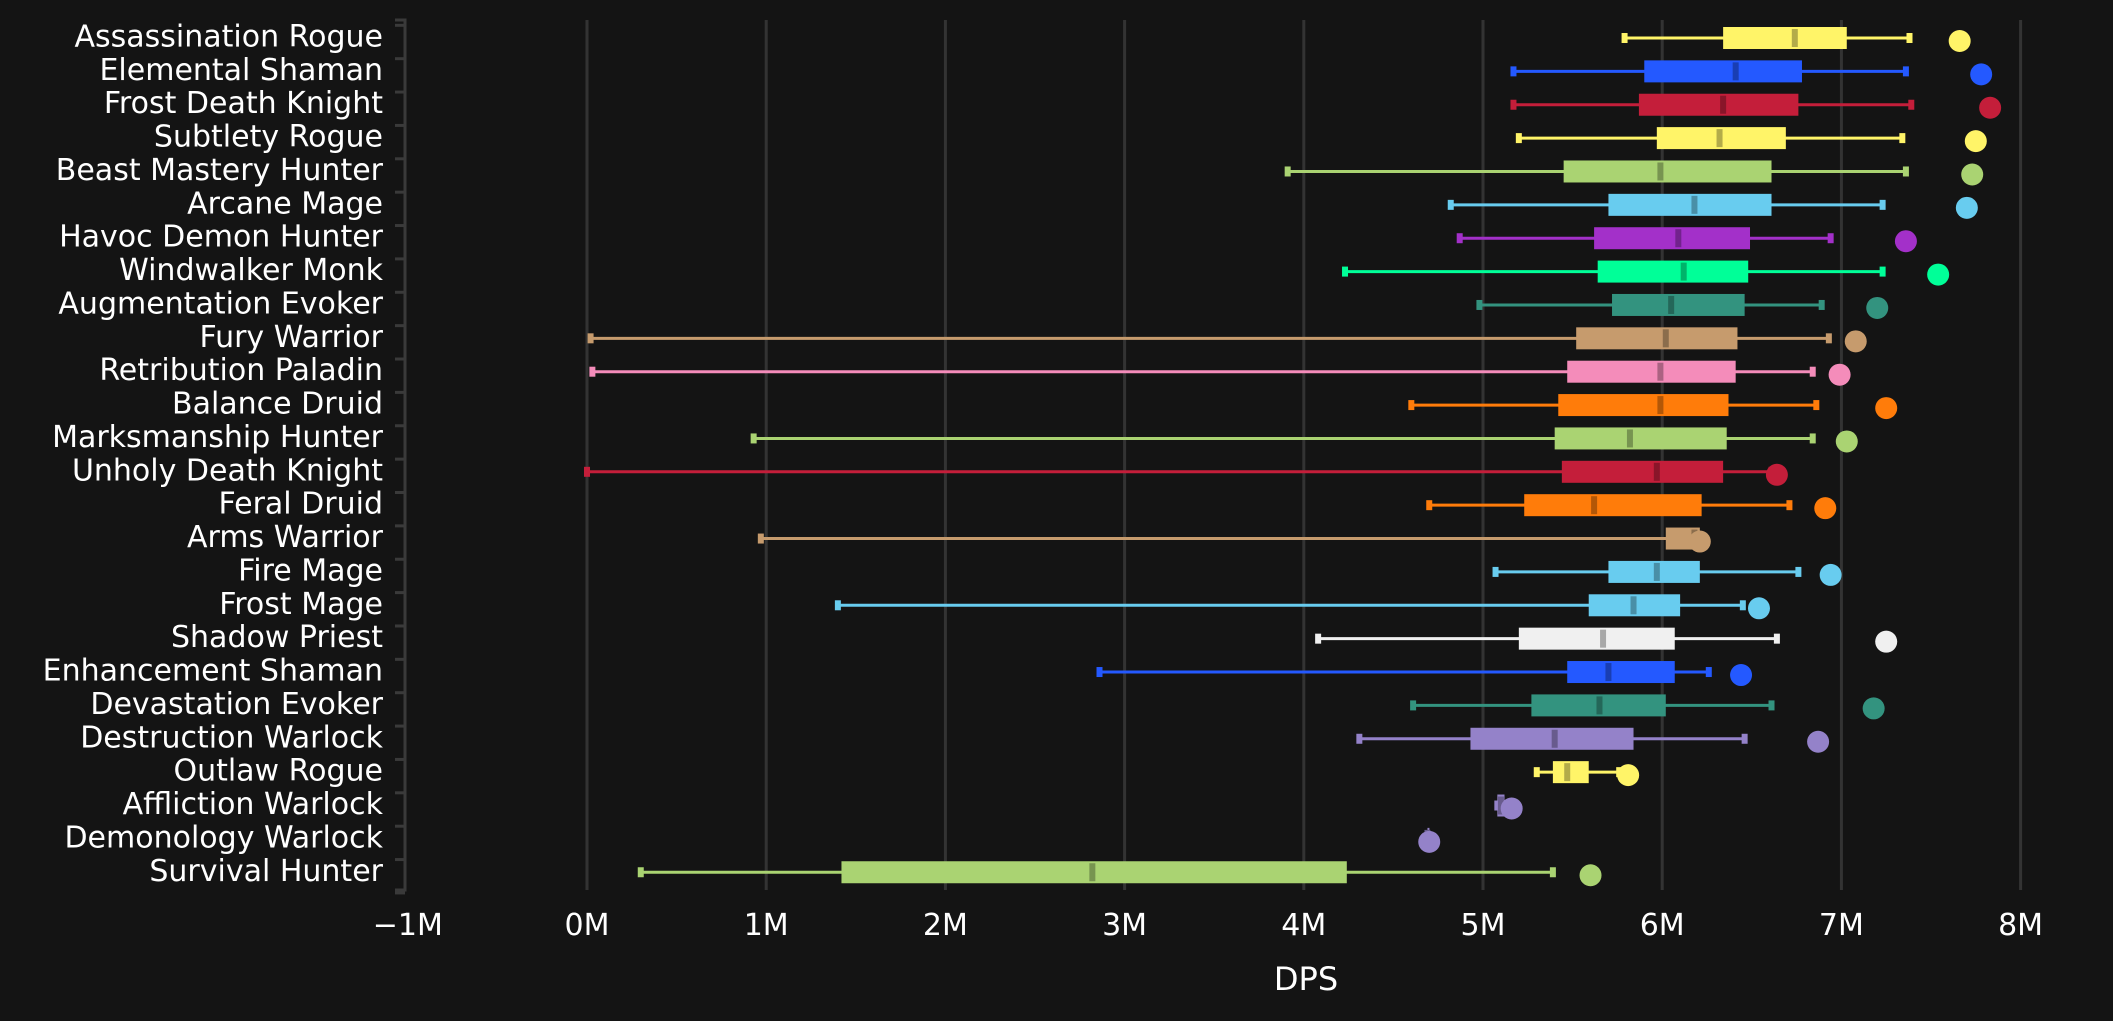 The width and height of the screenshot is (2113, 1021). I want to click on y-tick-label: Destruction Warlock, so click(231, 737).